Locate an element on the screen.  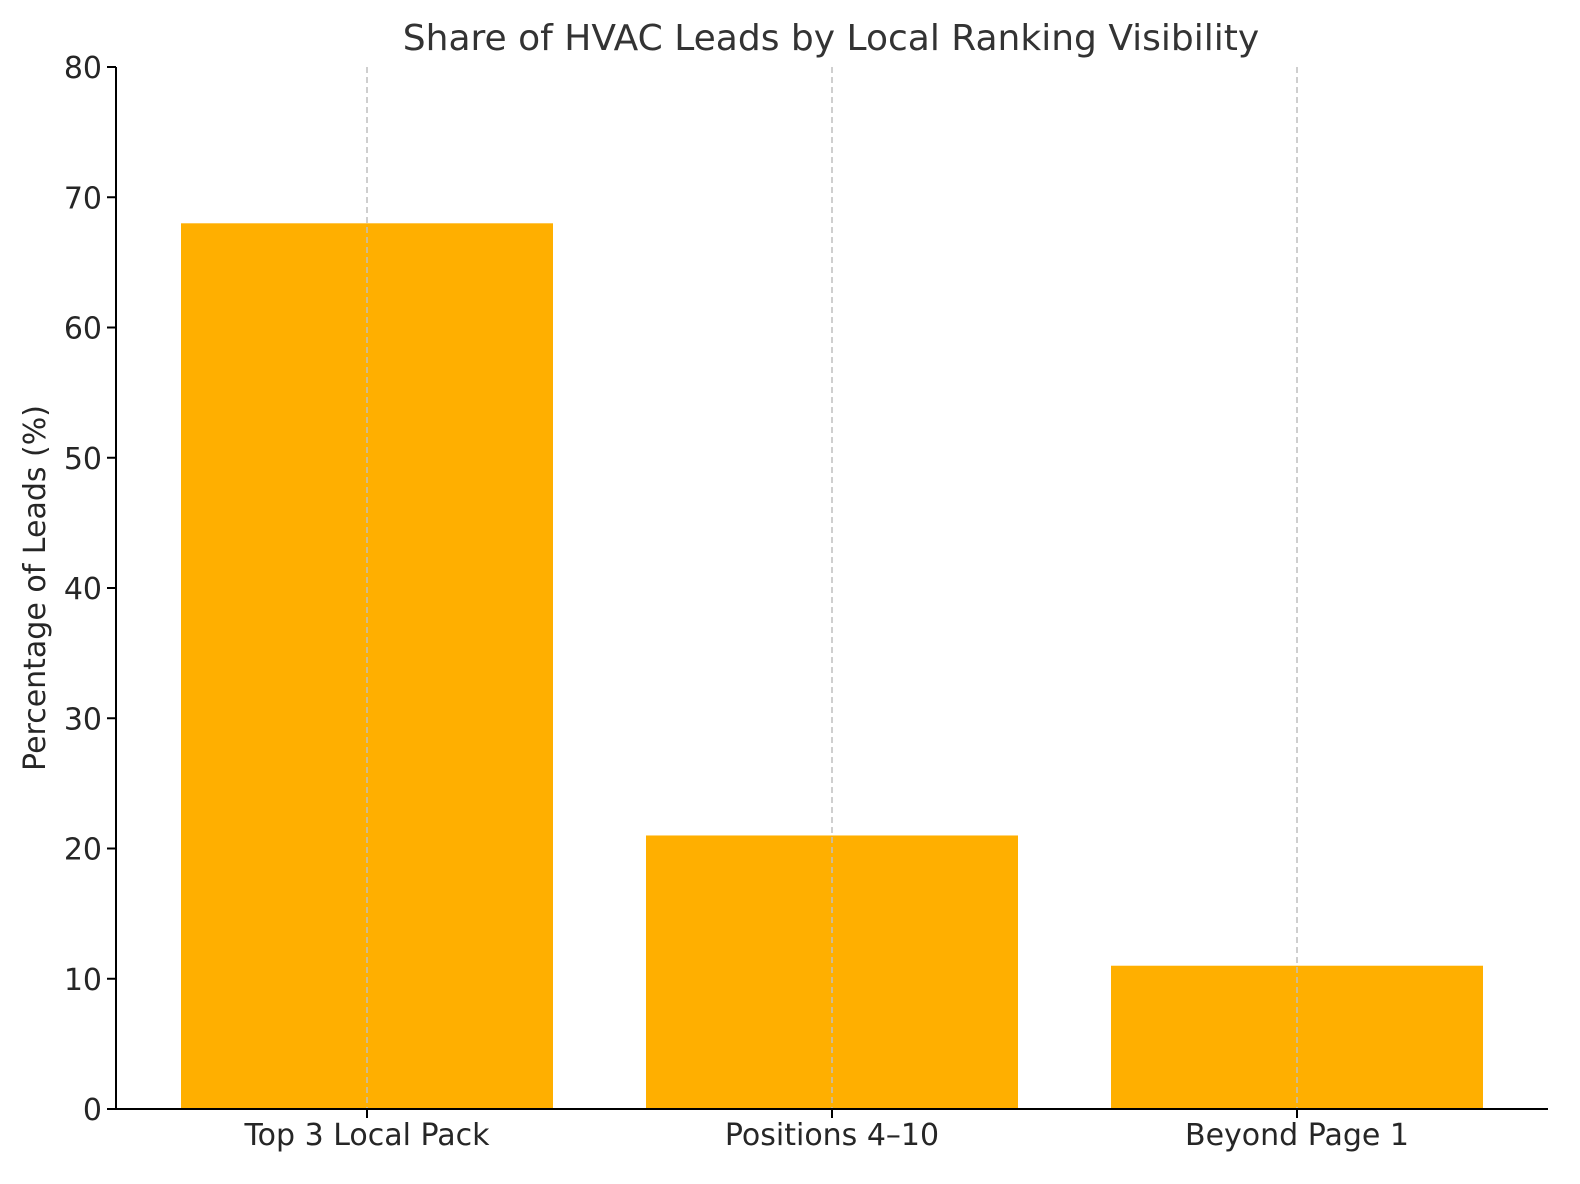
y-axis-label: Percentage of Leads (%) is located at coordinates (35, 588).